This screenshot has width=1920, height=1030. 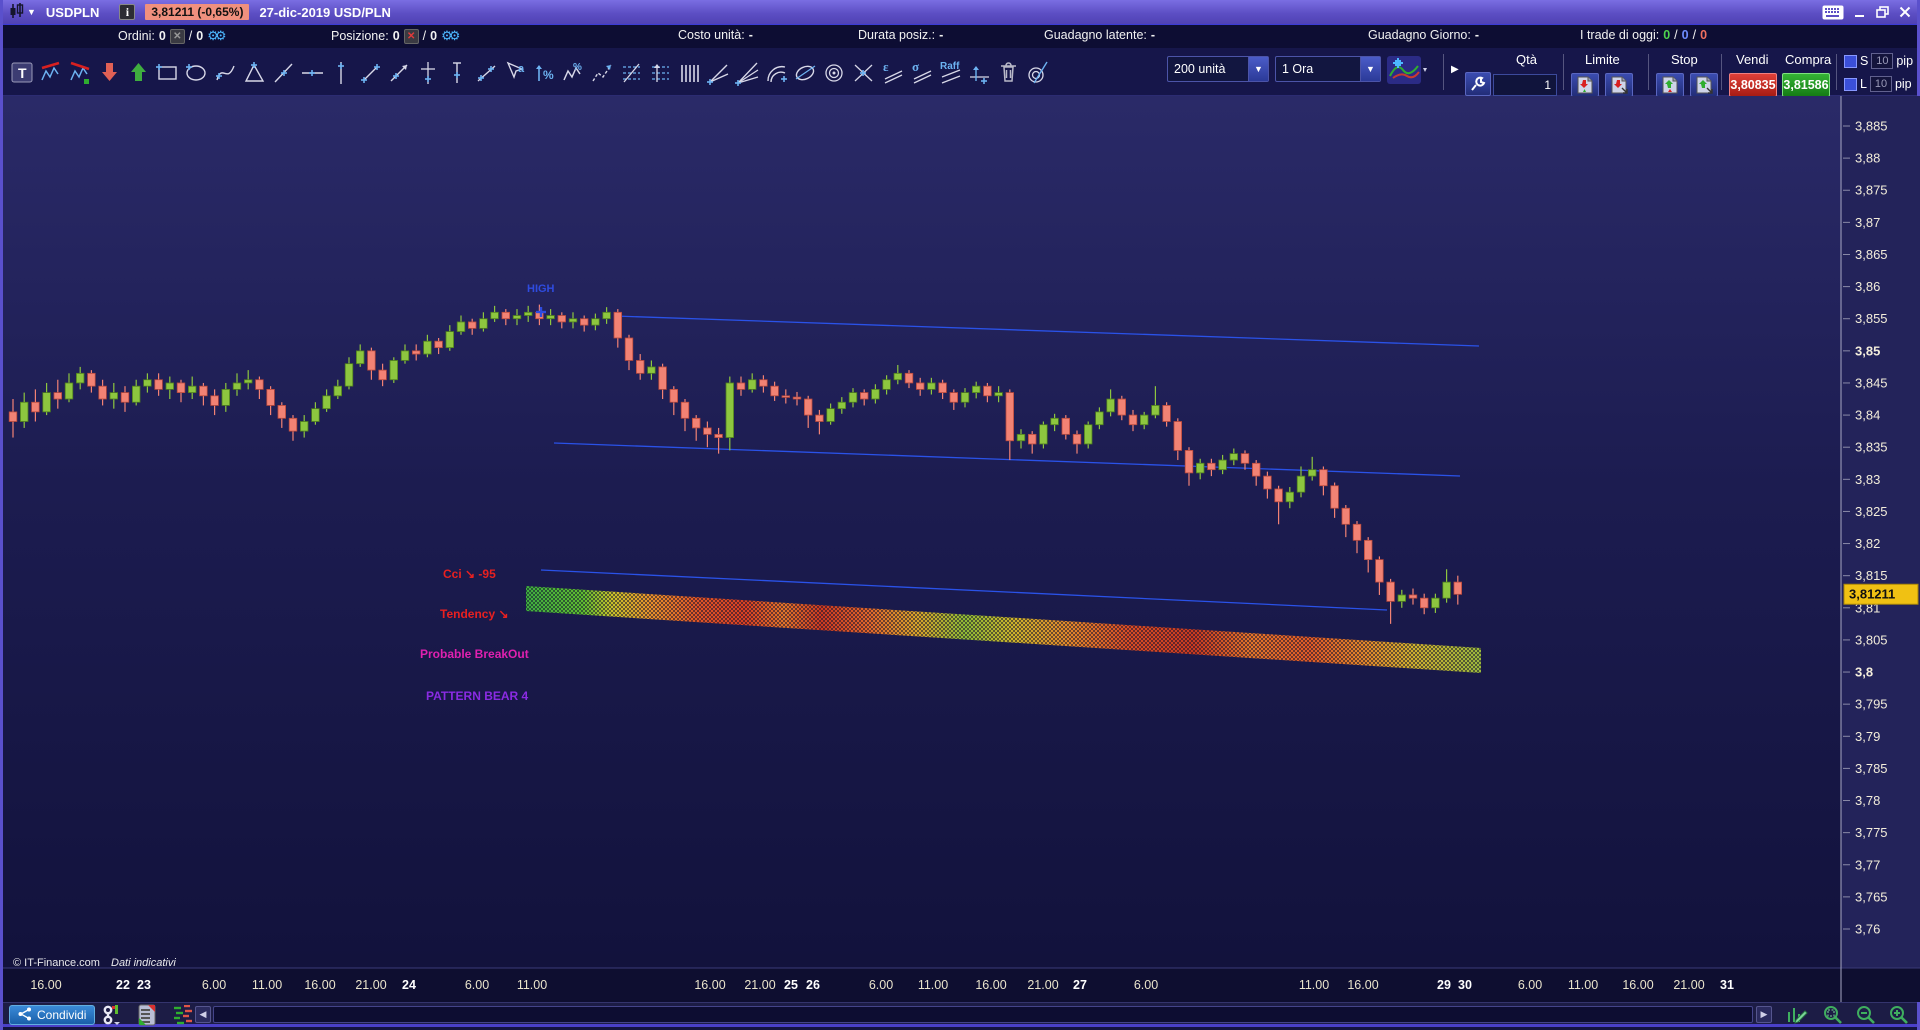 What do you see at coordinates (1478, 84) in the screenshot?
I see `wrench-icon` at bounding box center [1478, 84].